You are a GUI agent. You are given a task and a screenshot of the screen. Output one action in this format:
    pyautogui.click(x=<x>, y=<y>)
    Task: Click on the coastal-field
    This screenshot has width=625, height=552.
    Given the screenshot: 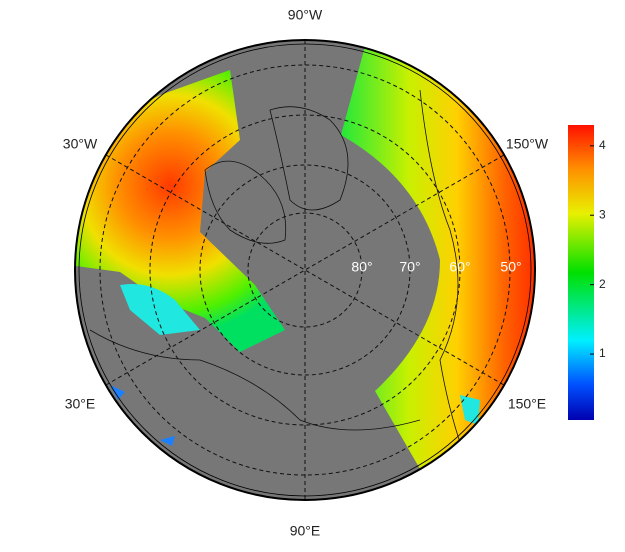 What is the action you would take?
    pyautogui.click(x=142, y=415)
    